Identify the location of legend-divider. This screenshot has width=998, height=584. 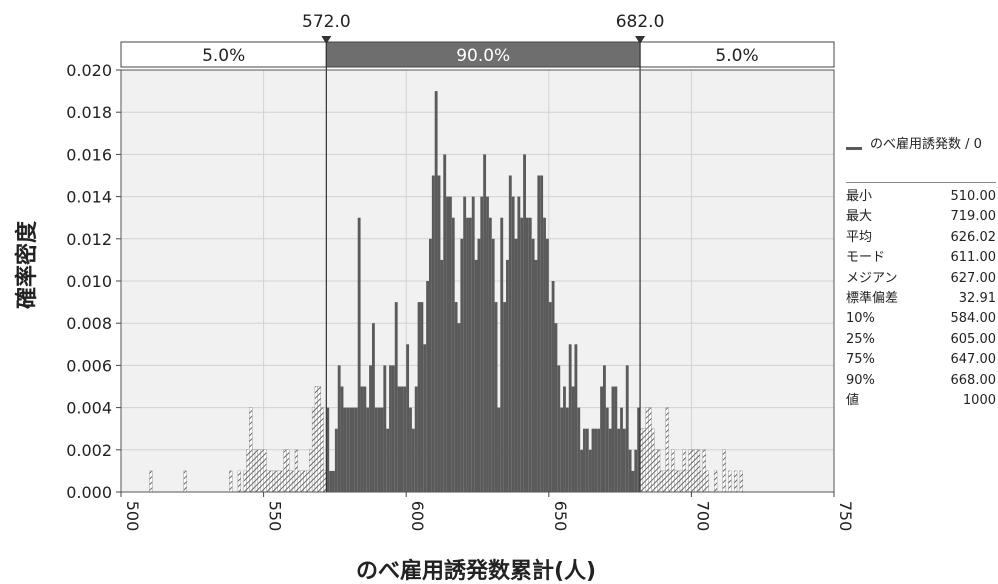
(921, 182).